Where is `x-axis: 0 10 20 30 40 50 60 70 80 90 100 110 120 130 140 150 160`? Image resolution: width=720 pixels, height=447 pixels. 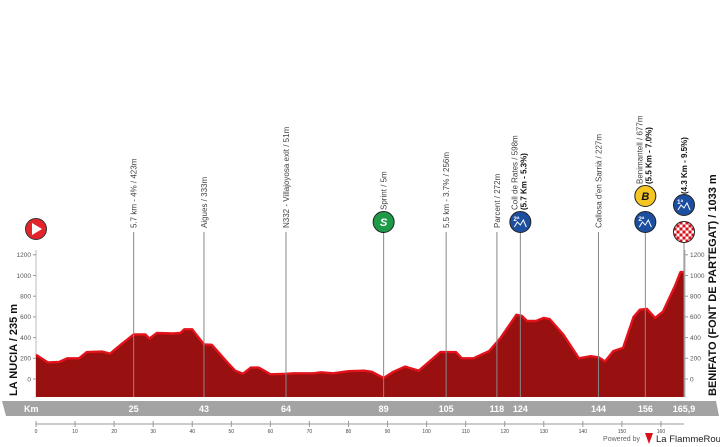
x-axis: 0 10 20 30 40 50 60 70 80 90 100 110 120 130 140 150 160 is located at coordinates (360, 428).